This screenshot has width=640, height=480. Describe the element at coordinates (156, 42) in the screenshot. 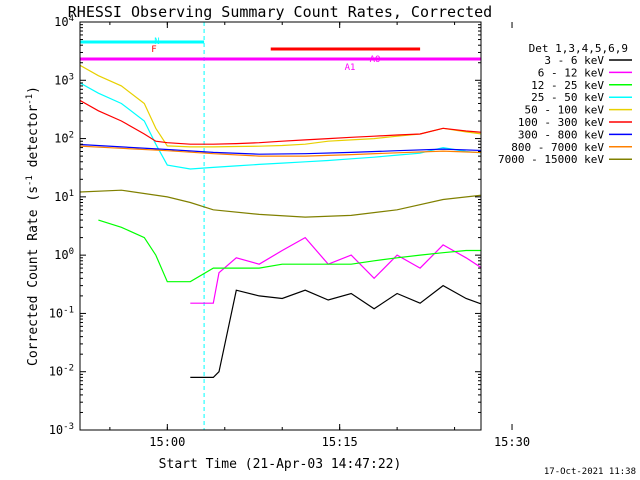

I see `flag-label-N: N` at that location.